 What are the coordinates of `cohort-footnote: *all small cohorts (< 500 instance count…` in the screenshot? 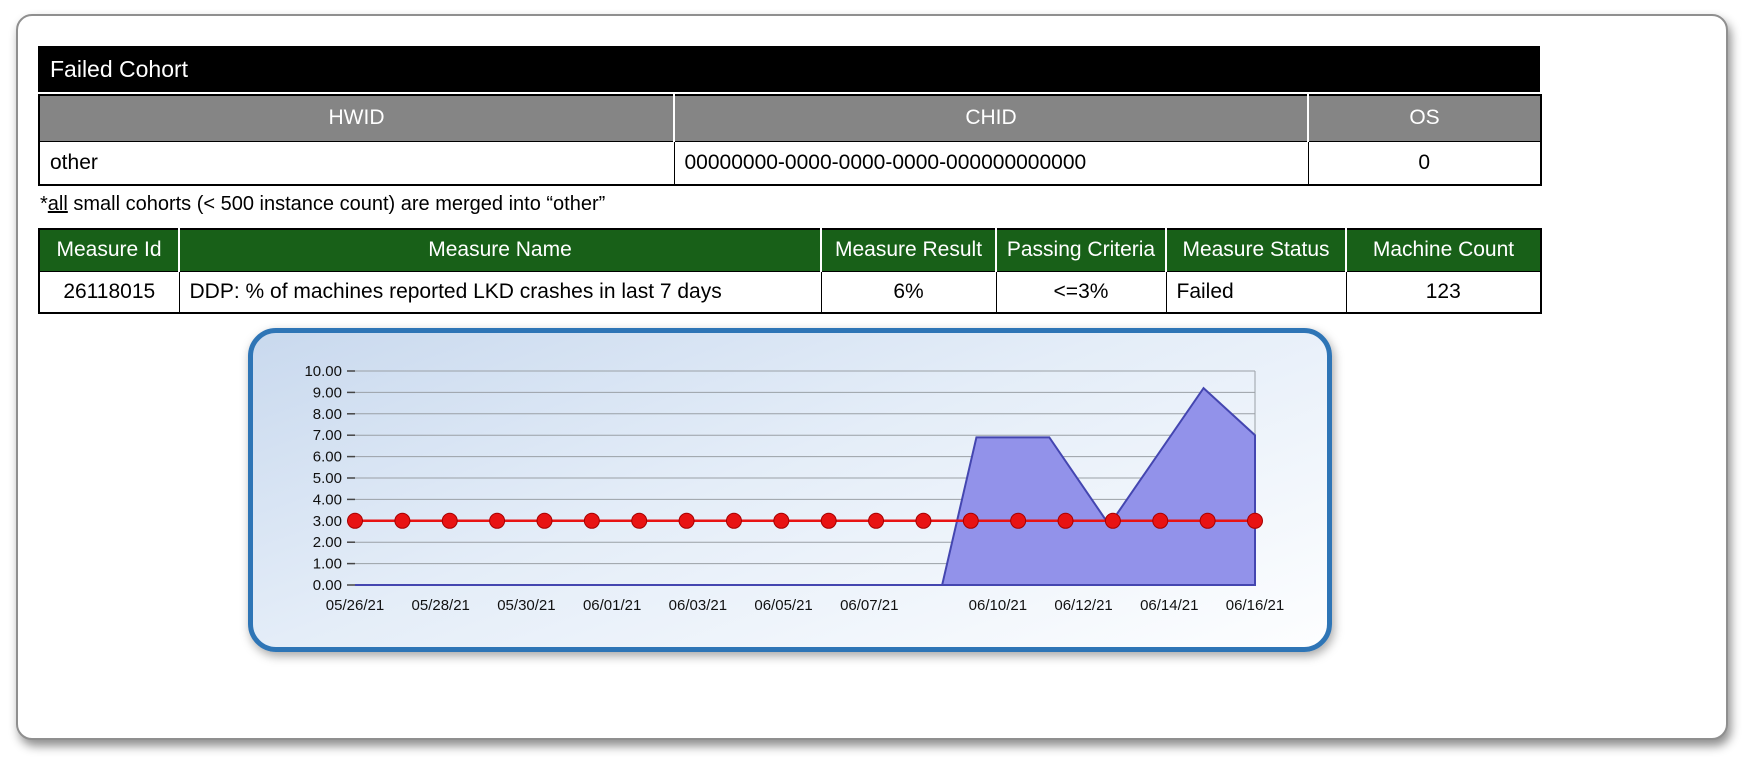 It's located at (873, 204).